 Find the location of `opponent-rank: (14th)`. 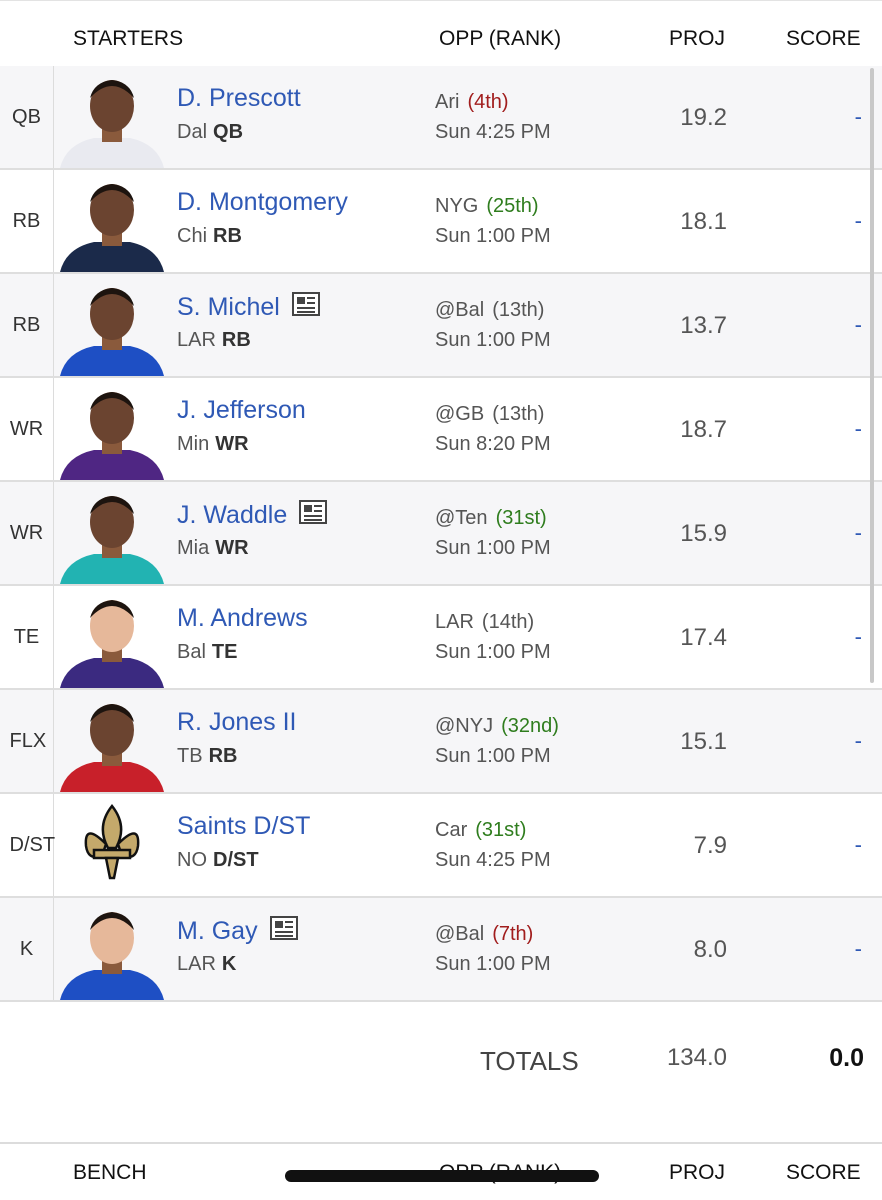

opponent-rank: (14th) is located at coordinates (508, 622).